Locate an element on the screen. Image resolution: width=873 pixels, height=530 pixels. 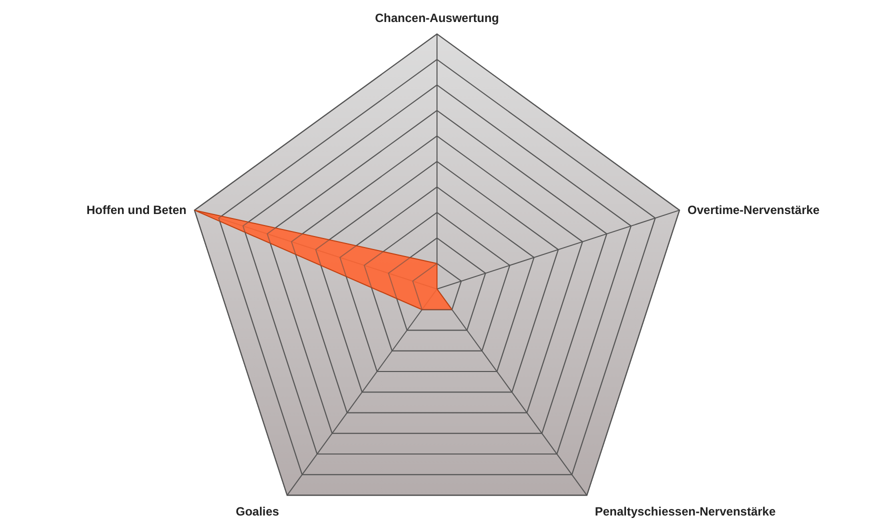
spoke-label: Overtime-Nervenstärke is located at coordinates (754, 210).